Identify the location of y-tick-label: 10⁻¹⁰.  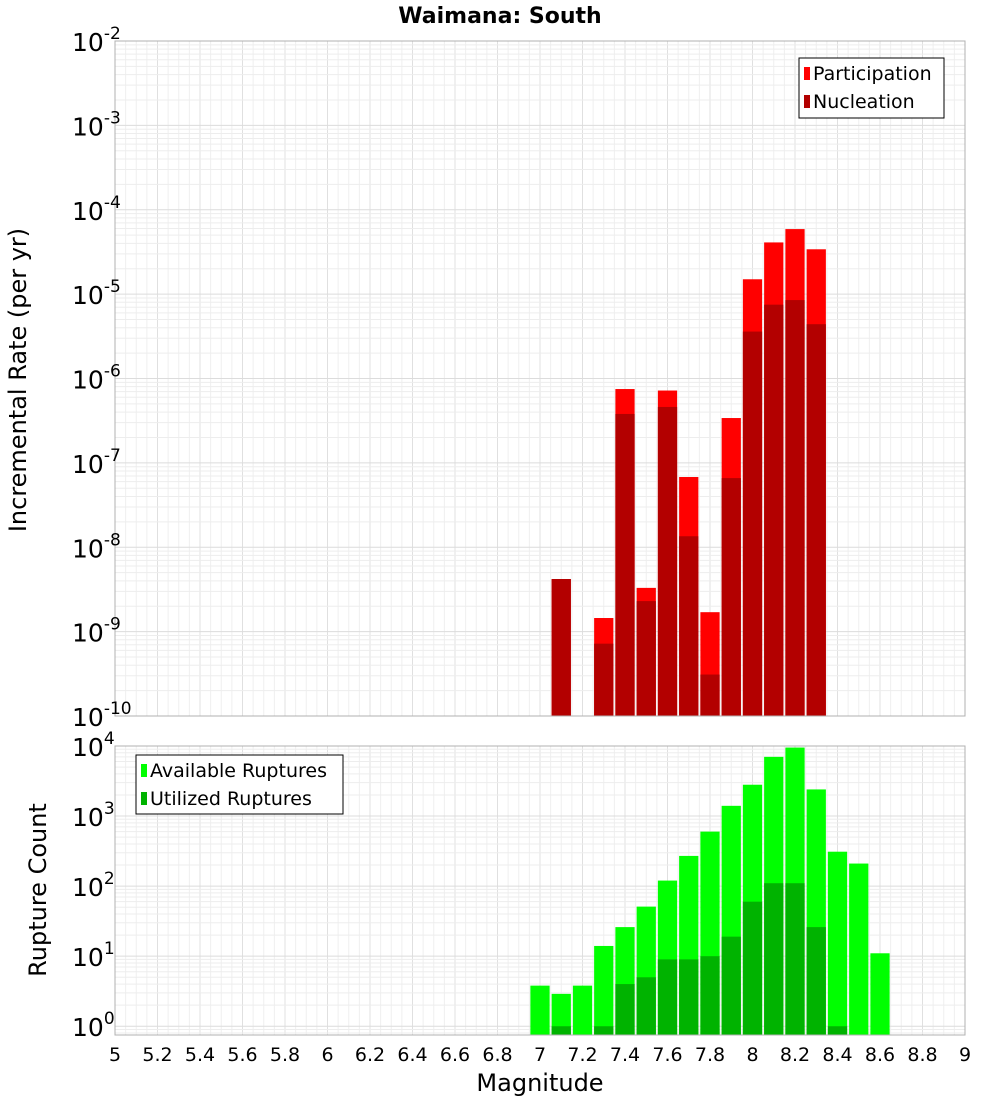
(102, 715).